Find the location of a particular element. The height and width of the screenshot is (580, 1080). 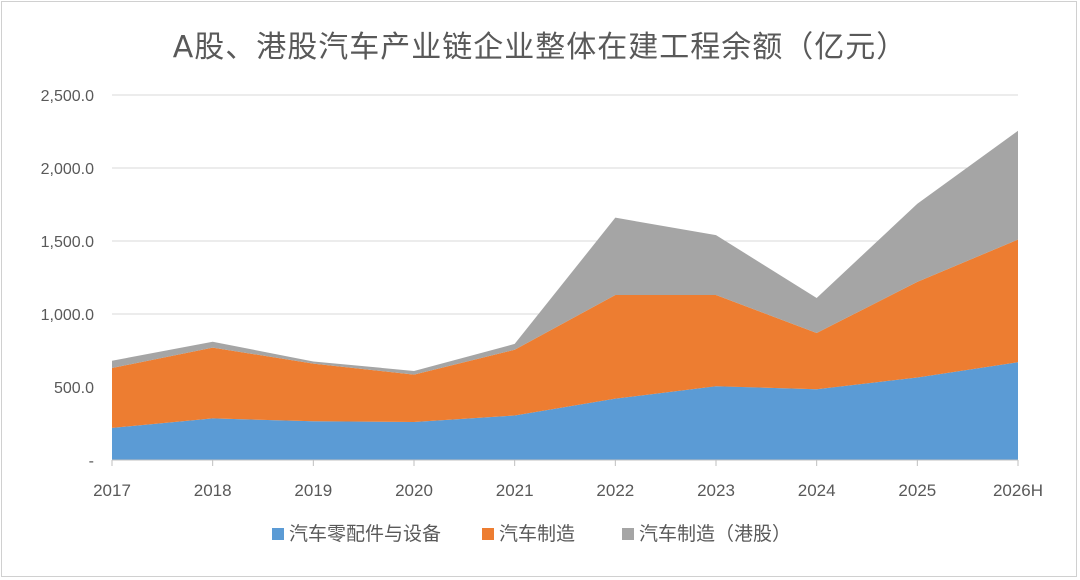

x-tick-label: 2026H is located at coordinates (1018, 490).